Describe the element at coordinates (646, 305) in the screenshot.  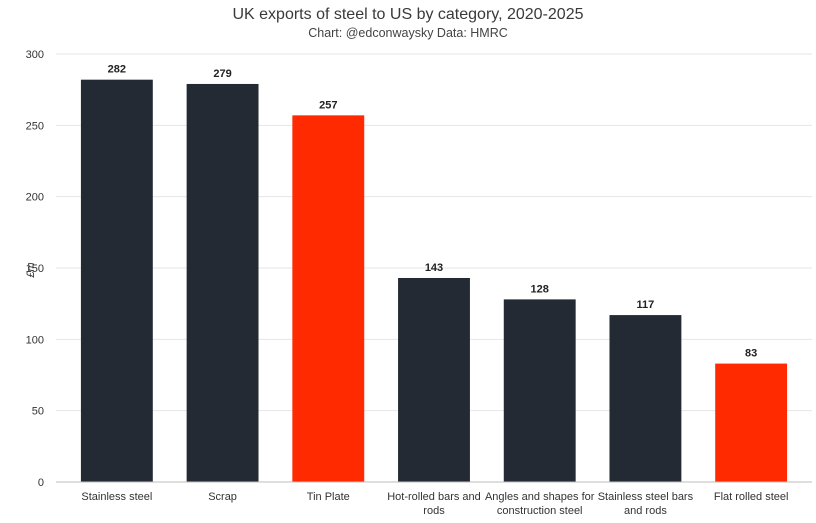
I see `data-label: 117` at that location.